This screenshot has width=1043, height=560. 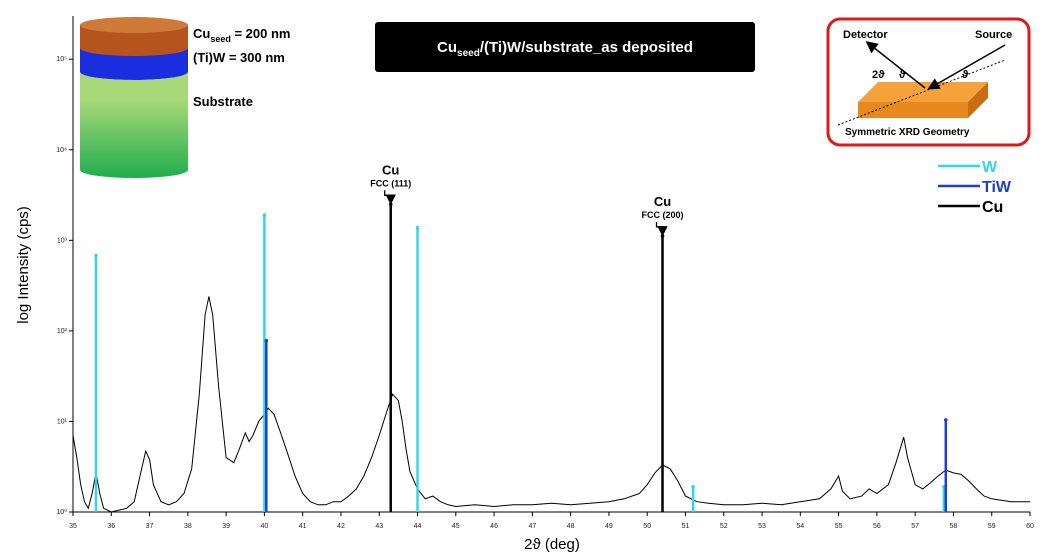 What do you see at coordinates (61, 150) in the screenshot?
I see `y-tick-label: 10⁴` at bounding box center [61, 150].